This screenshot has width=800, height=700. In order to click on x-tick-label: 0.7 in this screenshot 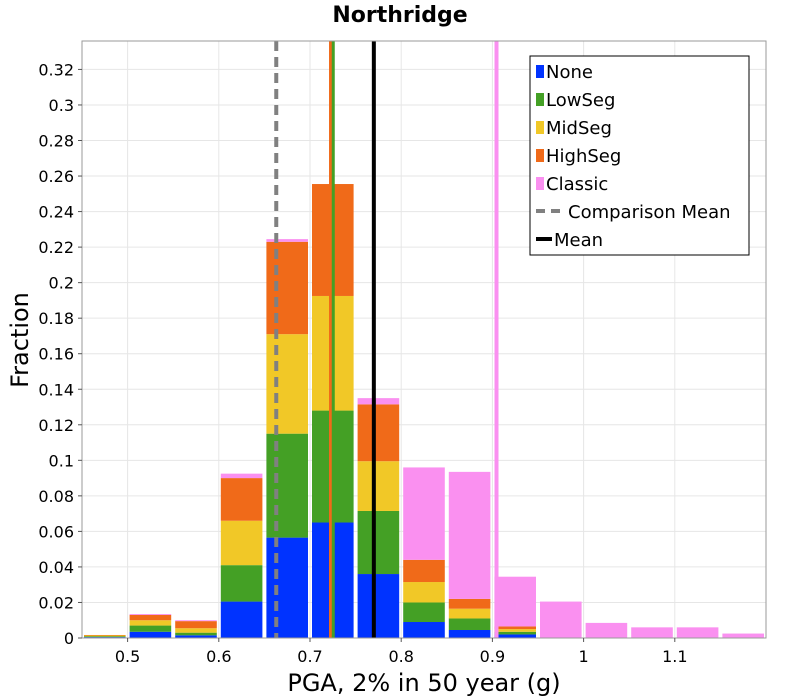, I will do `click(309, 656)`.